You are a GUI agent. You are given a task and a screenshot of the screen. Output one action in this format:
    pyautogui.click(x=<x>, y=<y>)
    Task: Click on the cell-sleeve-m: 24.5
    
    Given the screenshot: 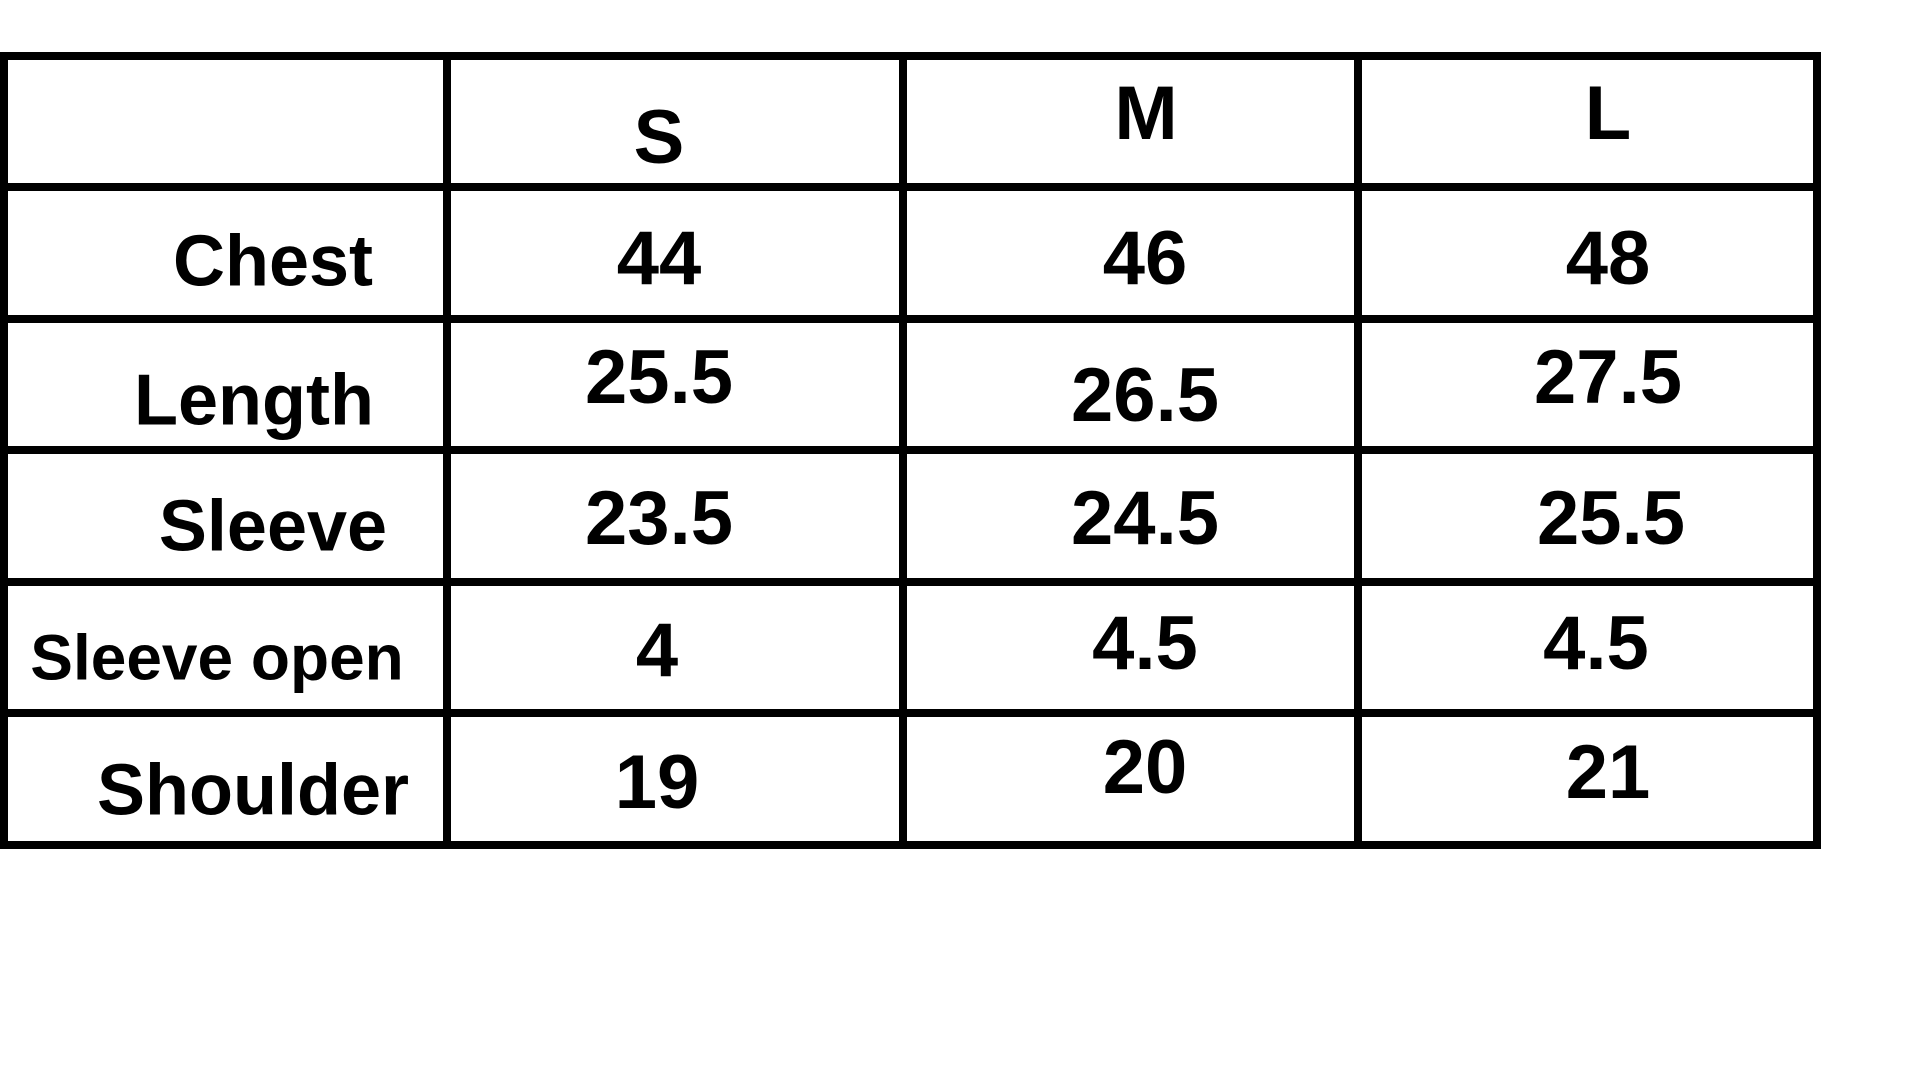 What is the action you would take?
    pyautogui.click(x=1145, y=519)
    